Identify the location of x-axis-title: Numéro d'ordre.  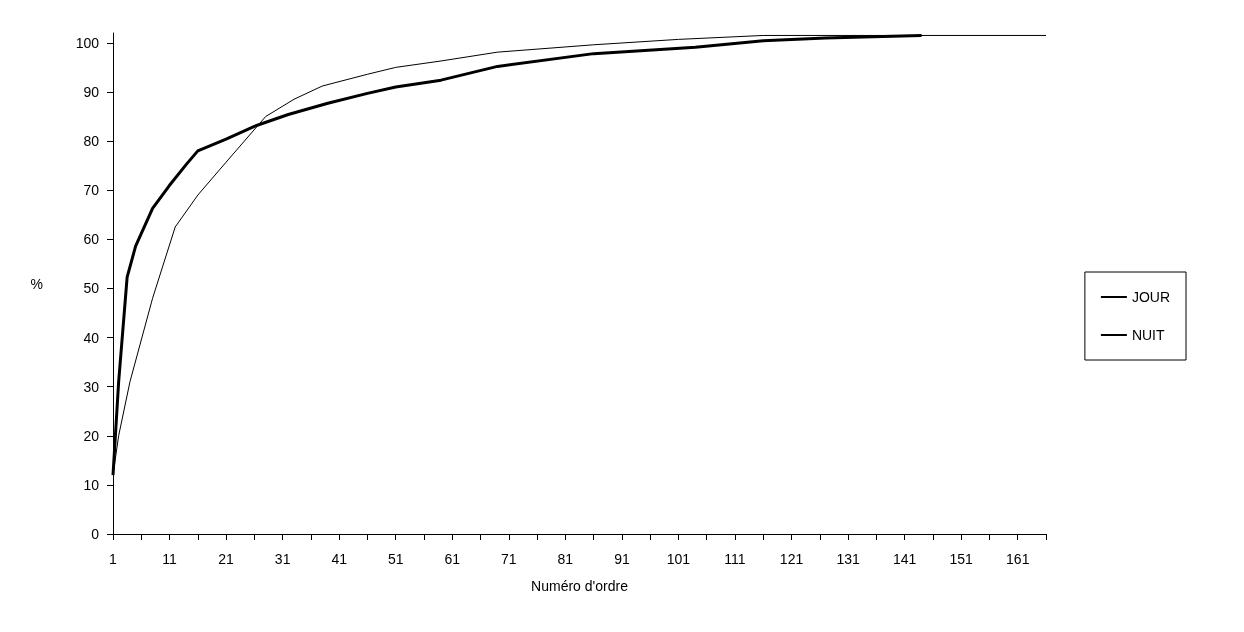
(580, 586).